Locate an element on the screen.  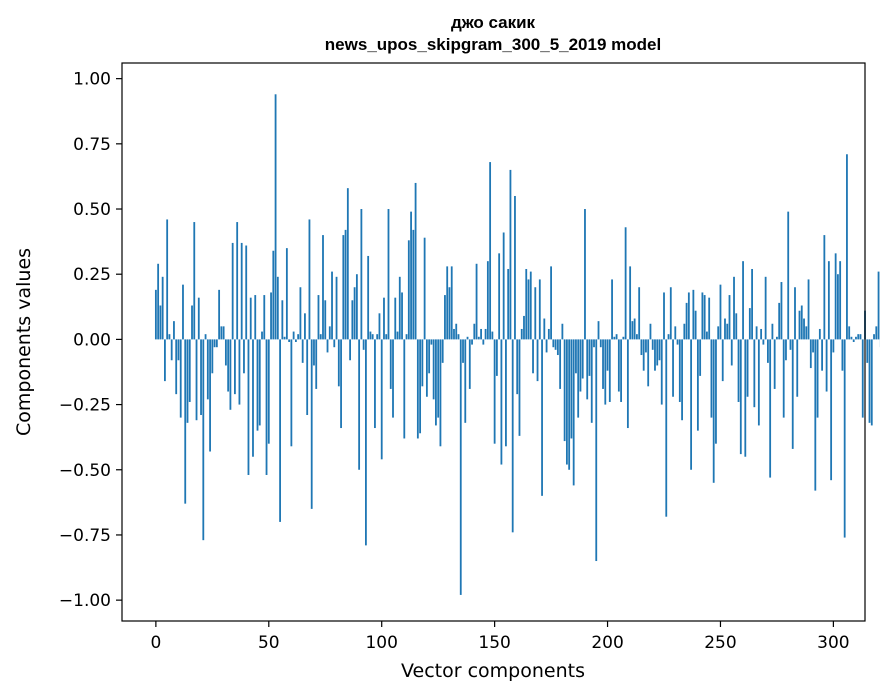
x-tick-label: 100 is located at coordinates (381, 643).